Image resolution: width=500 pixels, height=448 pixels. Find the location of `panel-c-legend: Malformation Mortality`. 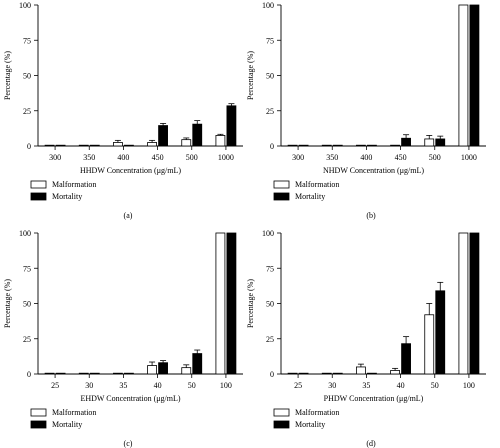

panel-c-legend: Malformation Mortality is located at coordinates (63, 418).